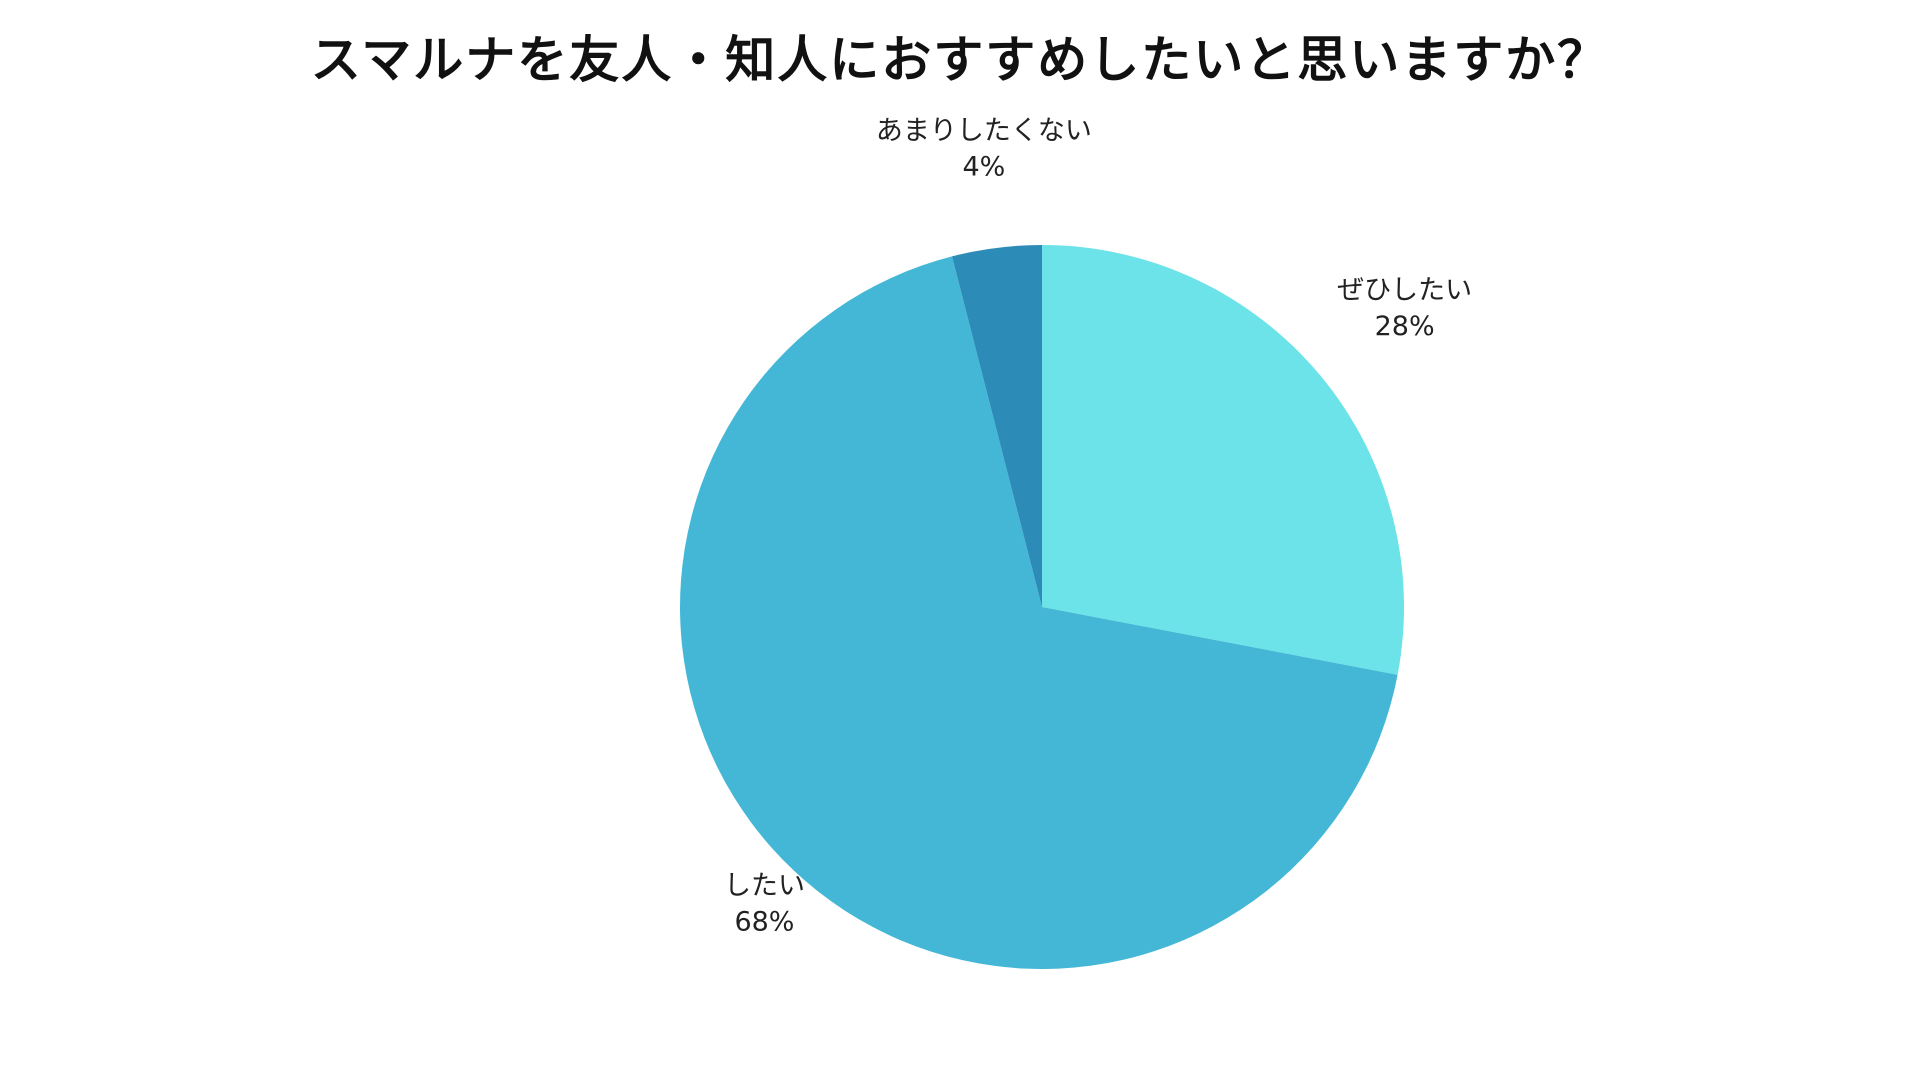 This screenshot has height=1080, width=1920. Describe the element at coordinates (1405, 326) in the screenshot. I see `slice-value-label-0: 28%` at that location.